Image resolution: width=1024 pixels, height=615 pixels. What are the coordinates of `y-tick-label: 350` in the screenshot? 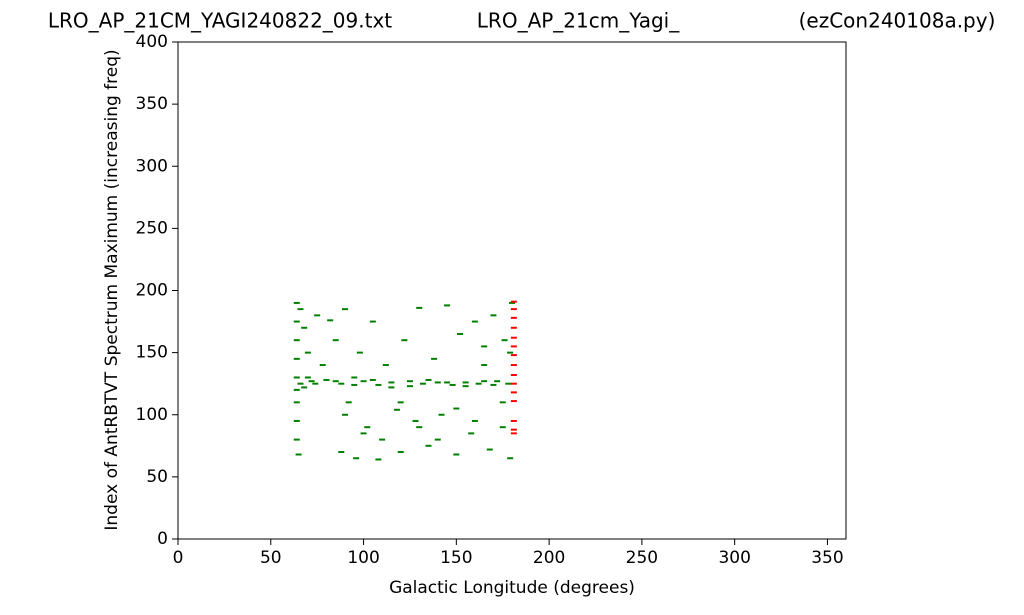 It's located at (152, 104).